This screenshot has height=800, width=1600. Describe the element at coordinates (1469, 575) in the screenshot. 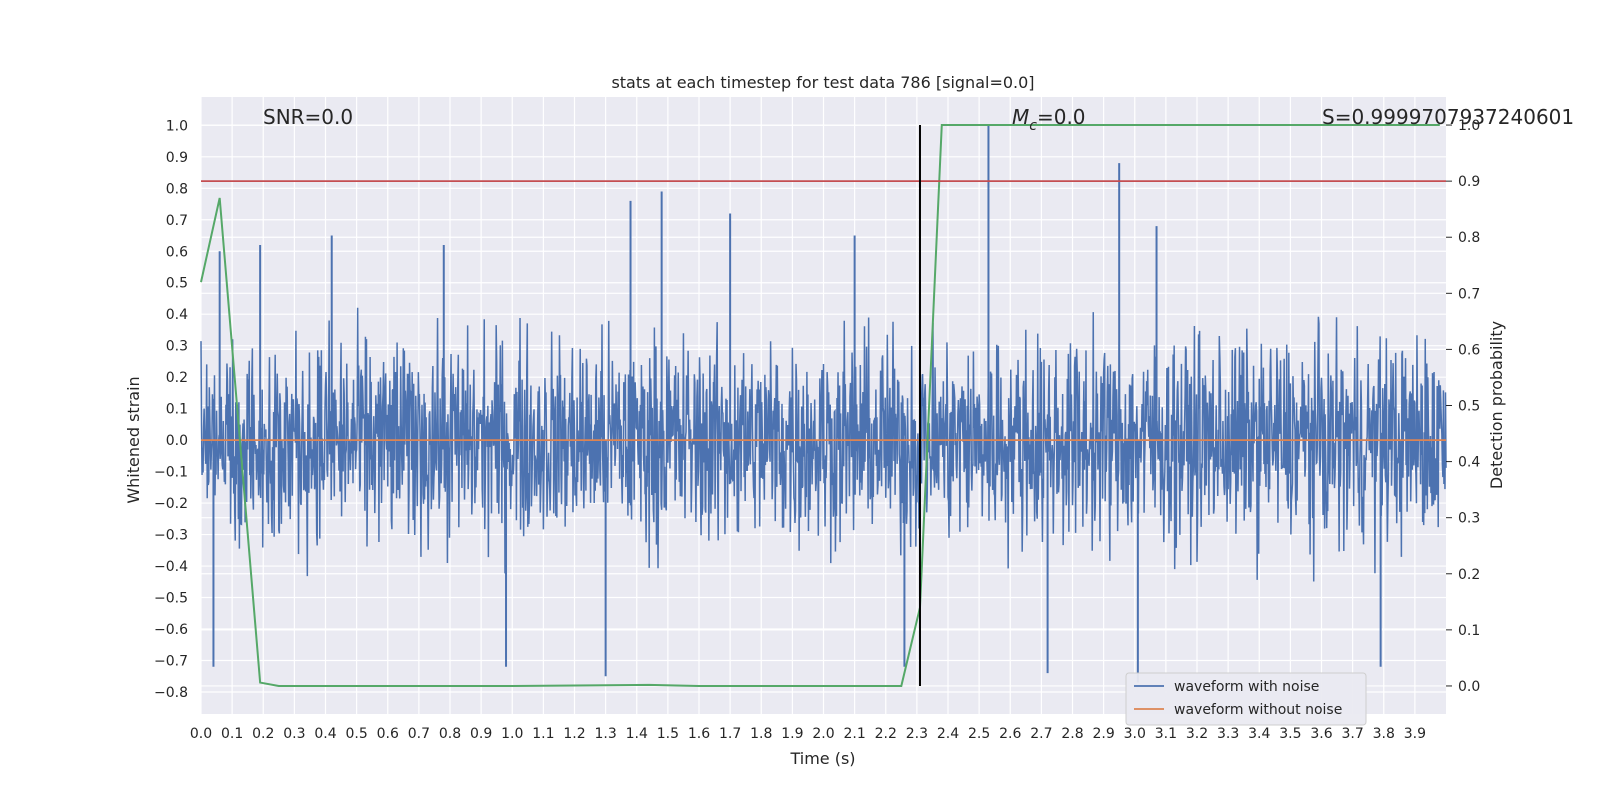

I see `y2-tick-label: 0.2` at that location.